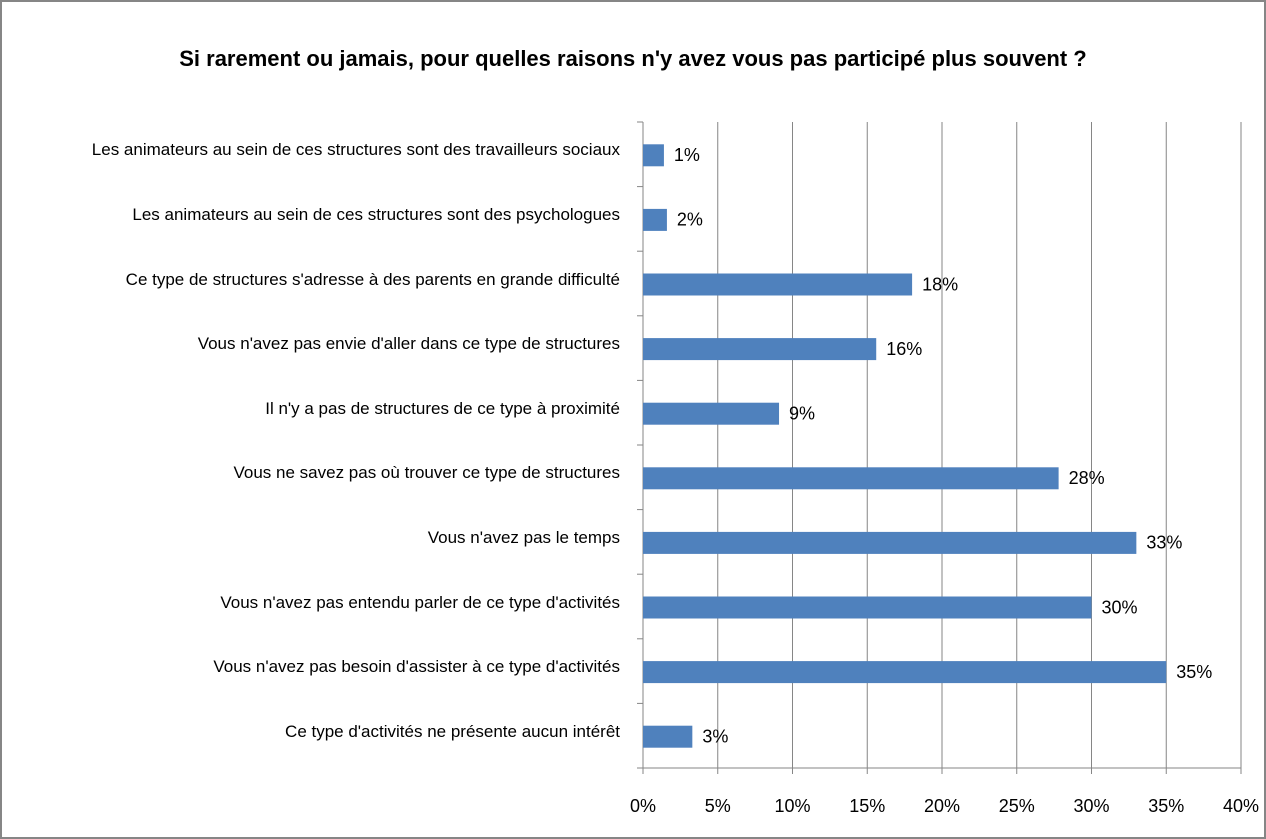 The height and width of the screenshot is (839, 1266). Describe the element at coordinates (690, 220) in the screenshot. I see `data-label: 2%` at that location.